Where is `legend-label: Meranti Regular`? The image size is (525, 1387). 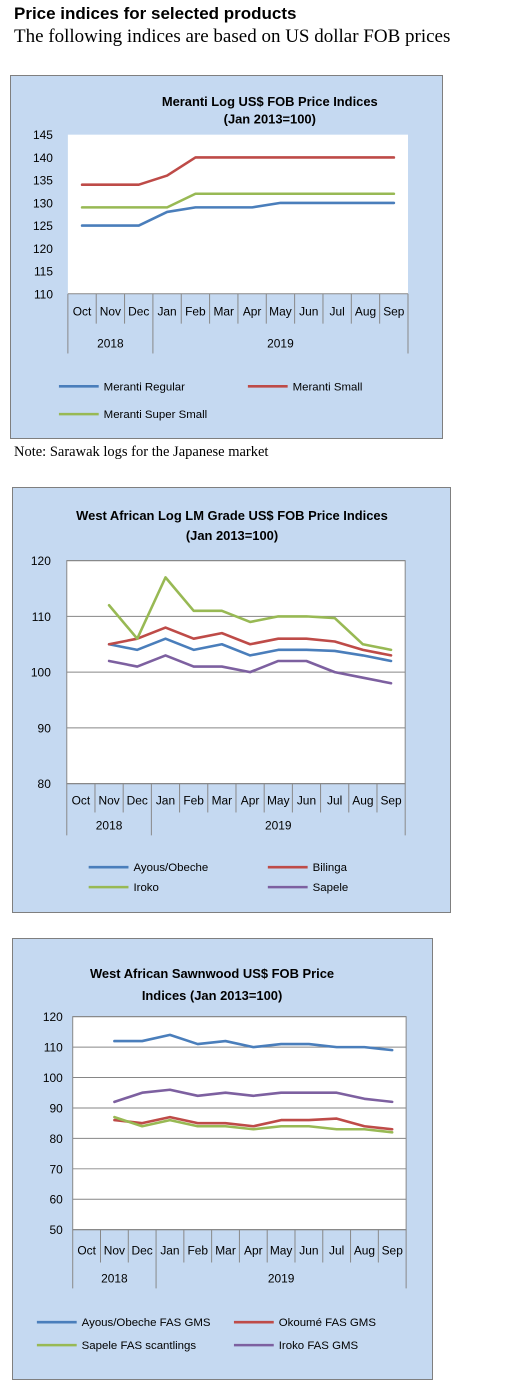
legend-label: Meranti Regular is located at coordinates (144, 387).